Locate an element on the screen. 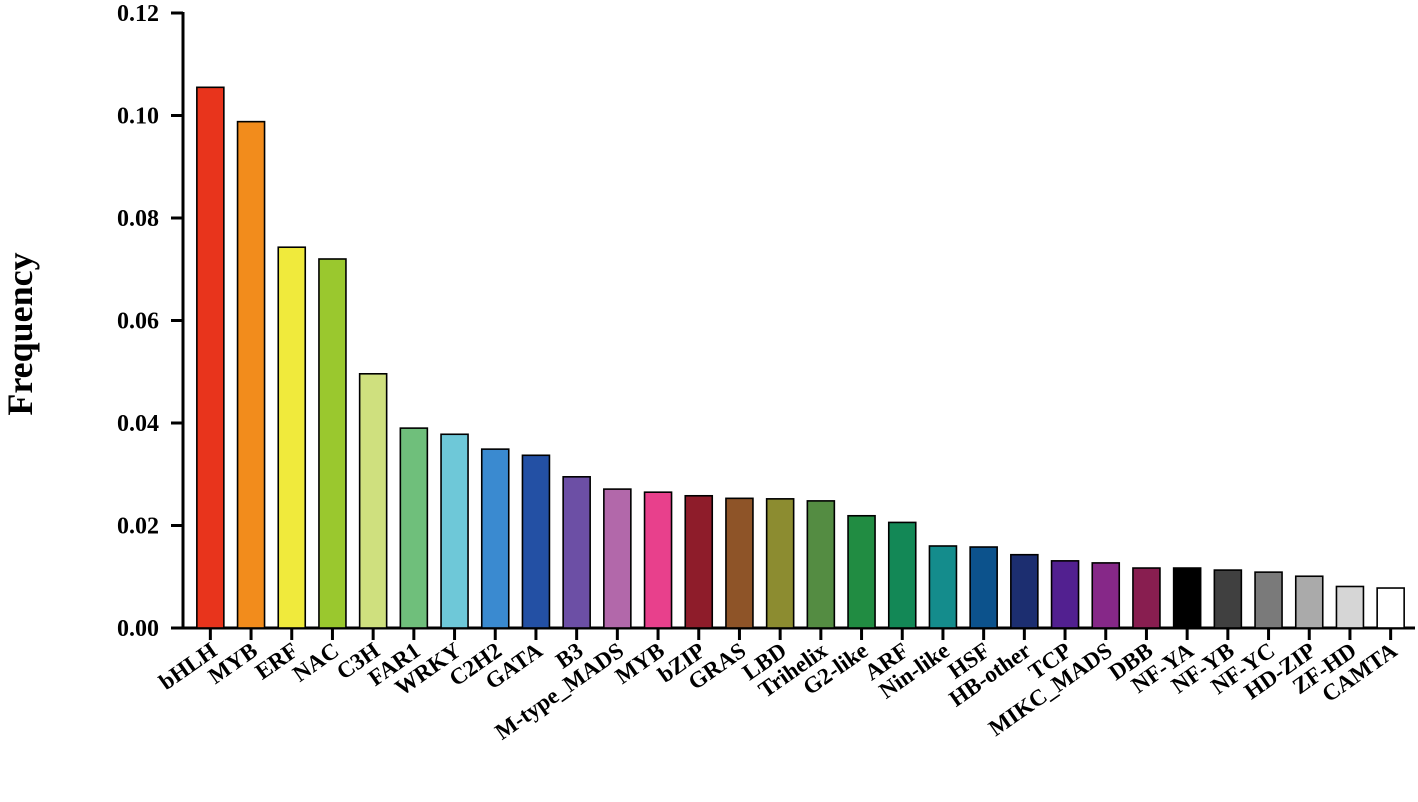 The height and width of the screenshot is (802, 1418). bar-tcp is located at coordinates (1065, 594).